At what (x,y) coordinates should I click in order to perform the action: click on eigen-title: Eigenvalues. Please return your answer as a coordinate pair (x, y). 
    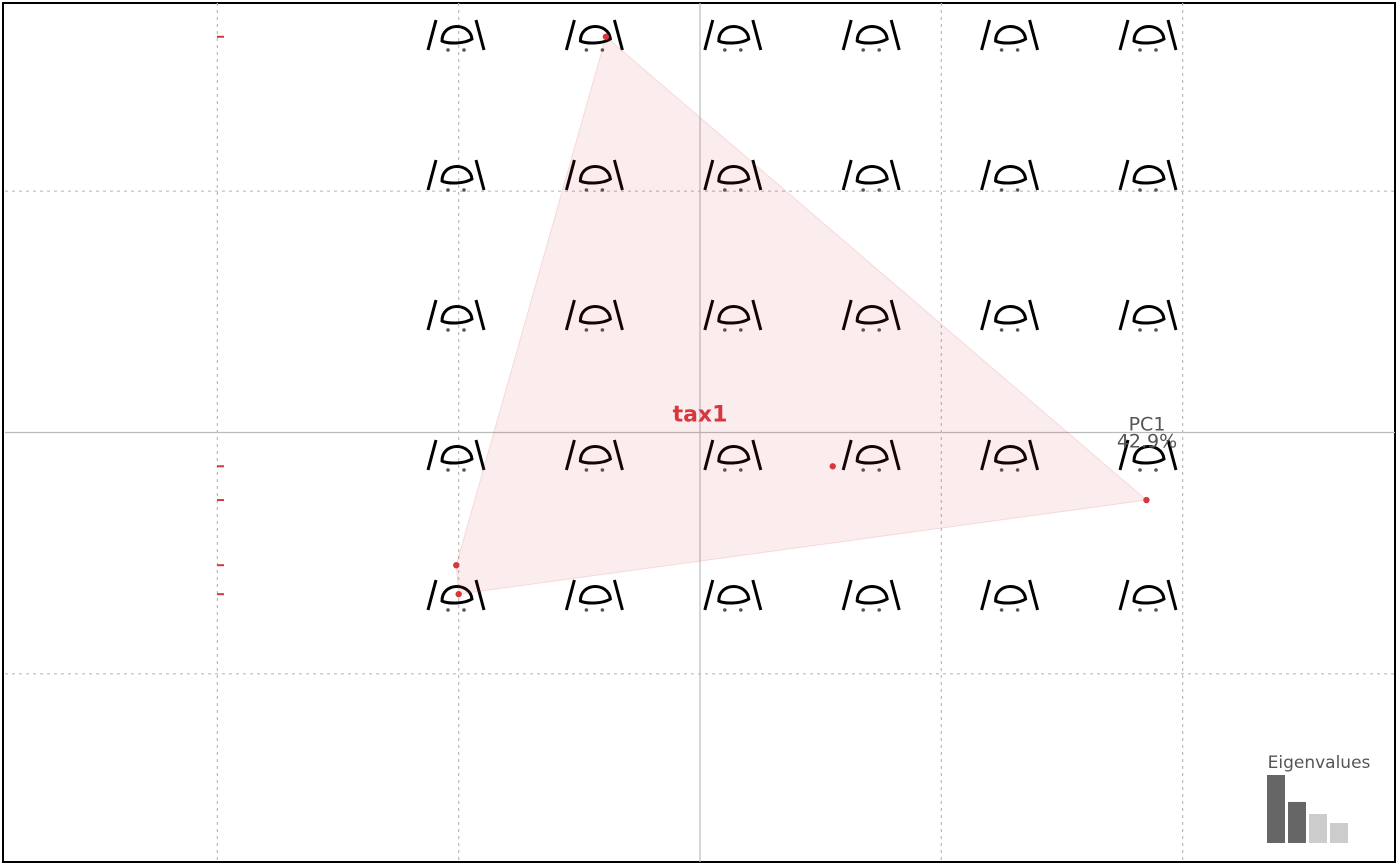
    Looking at the image, I should click on (1319, 763).